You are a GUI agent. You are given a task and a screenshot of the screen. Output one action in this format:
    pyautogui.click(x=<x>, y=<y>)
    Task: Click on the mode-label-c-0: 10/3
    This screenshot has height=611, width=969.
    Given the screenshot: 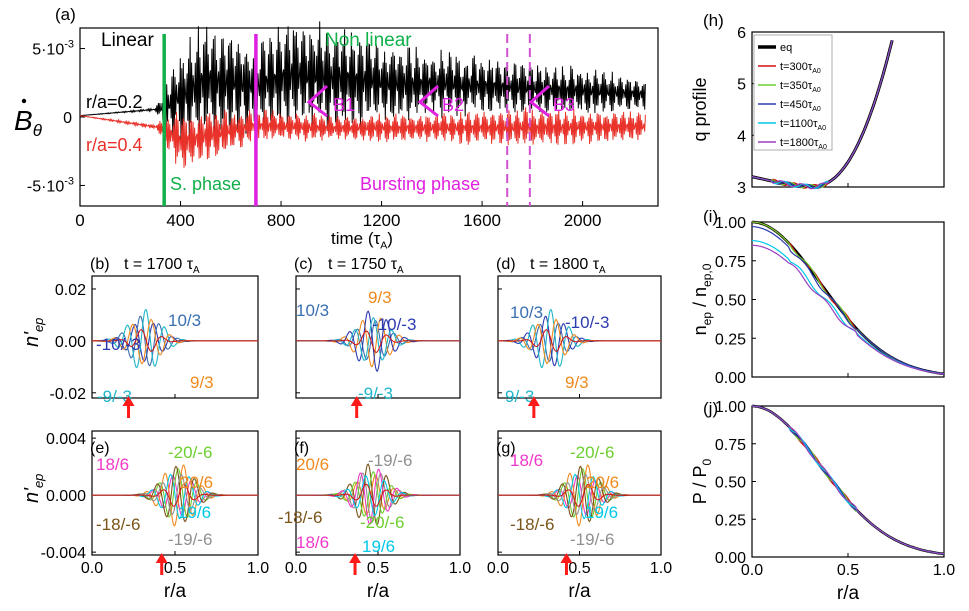 What is the action you would take?
    pyautogui.click(x=312, y=310)
    